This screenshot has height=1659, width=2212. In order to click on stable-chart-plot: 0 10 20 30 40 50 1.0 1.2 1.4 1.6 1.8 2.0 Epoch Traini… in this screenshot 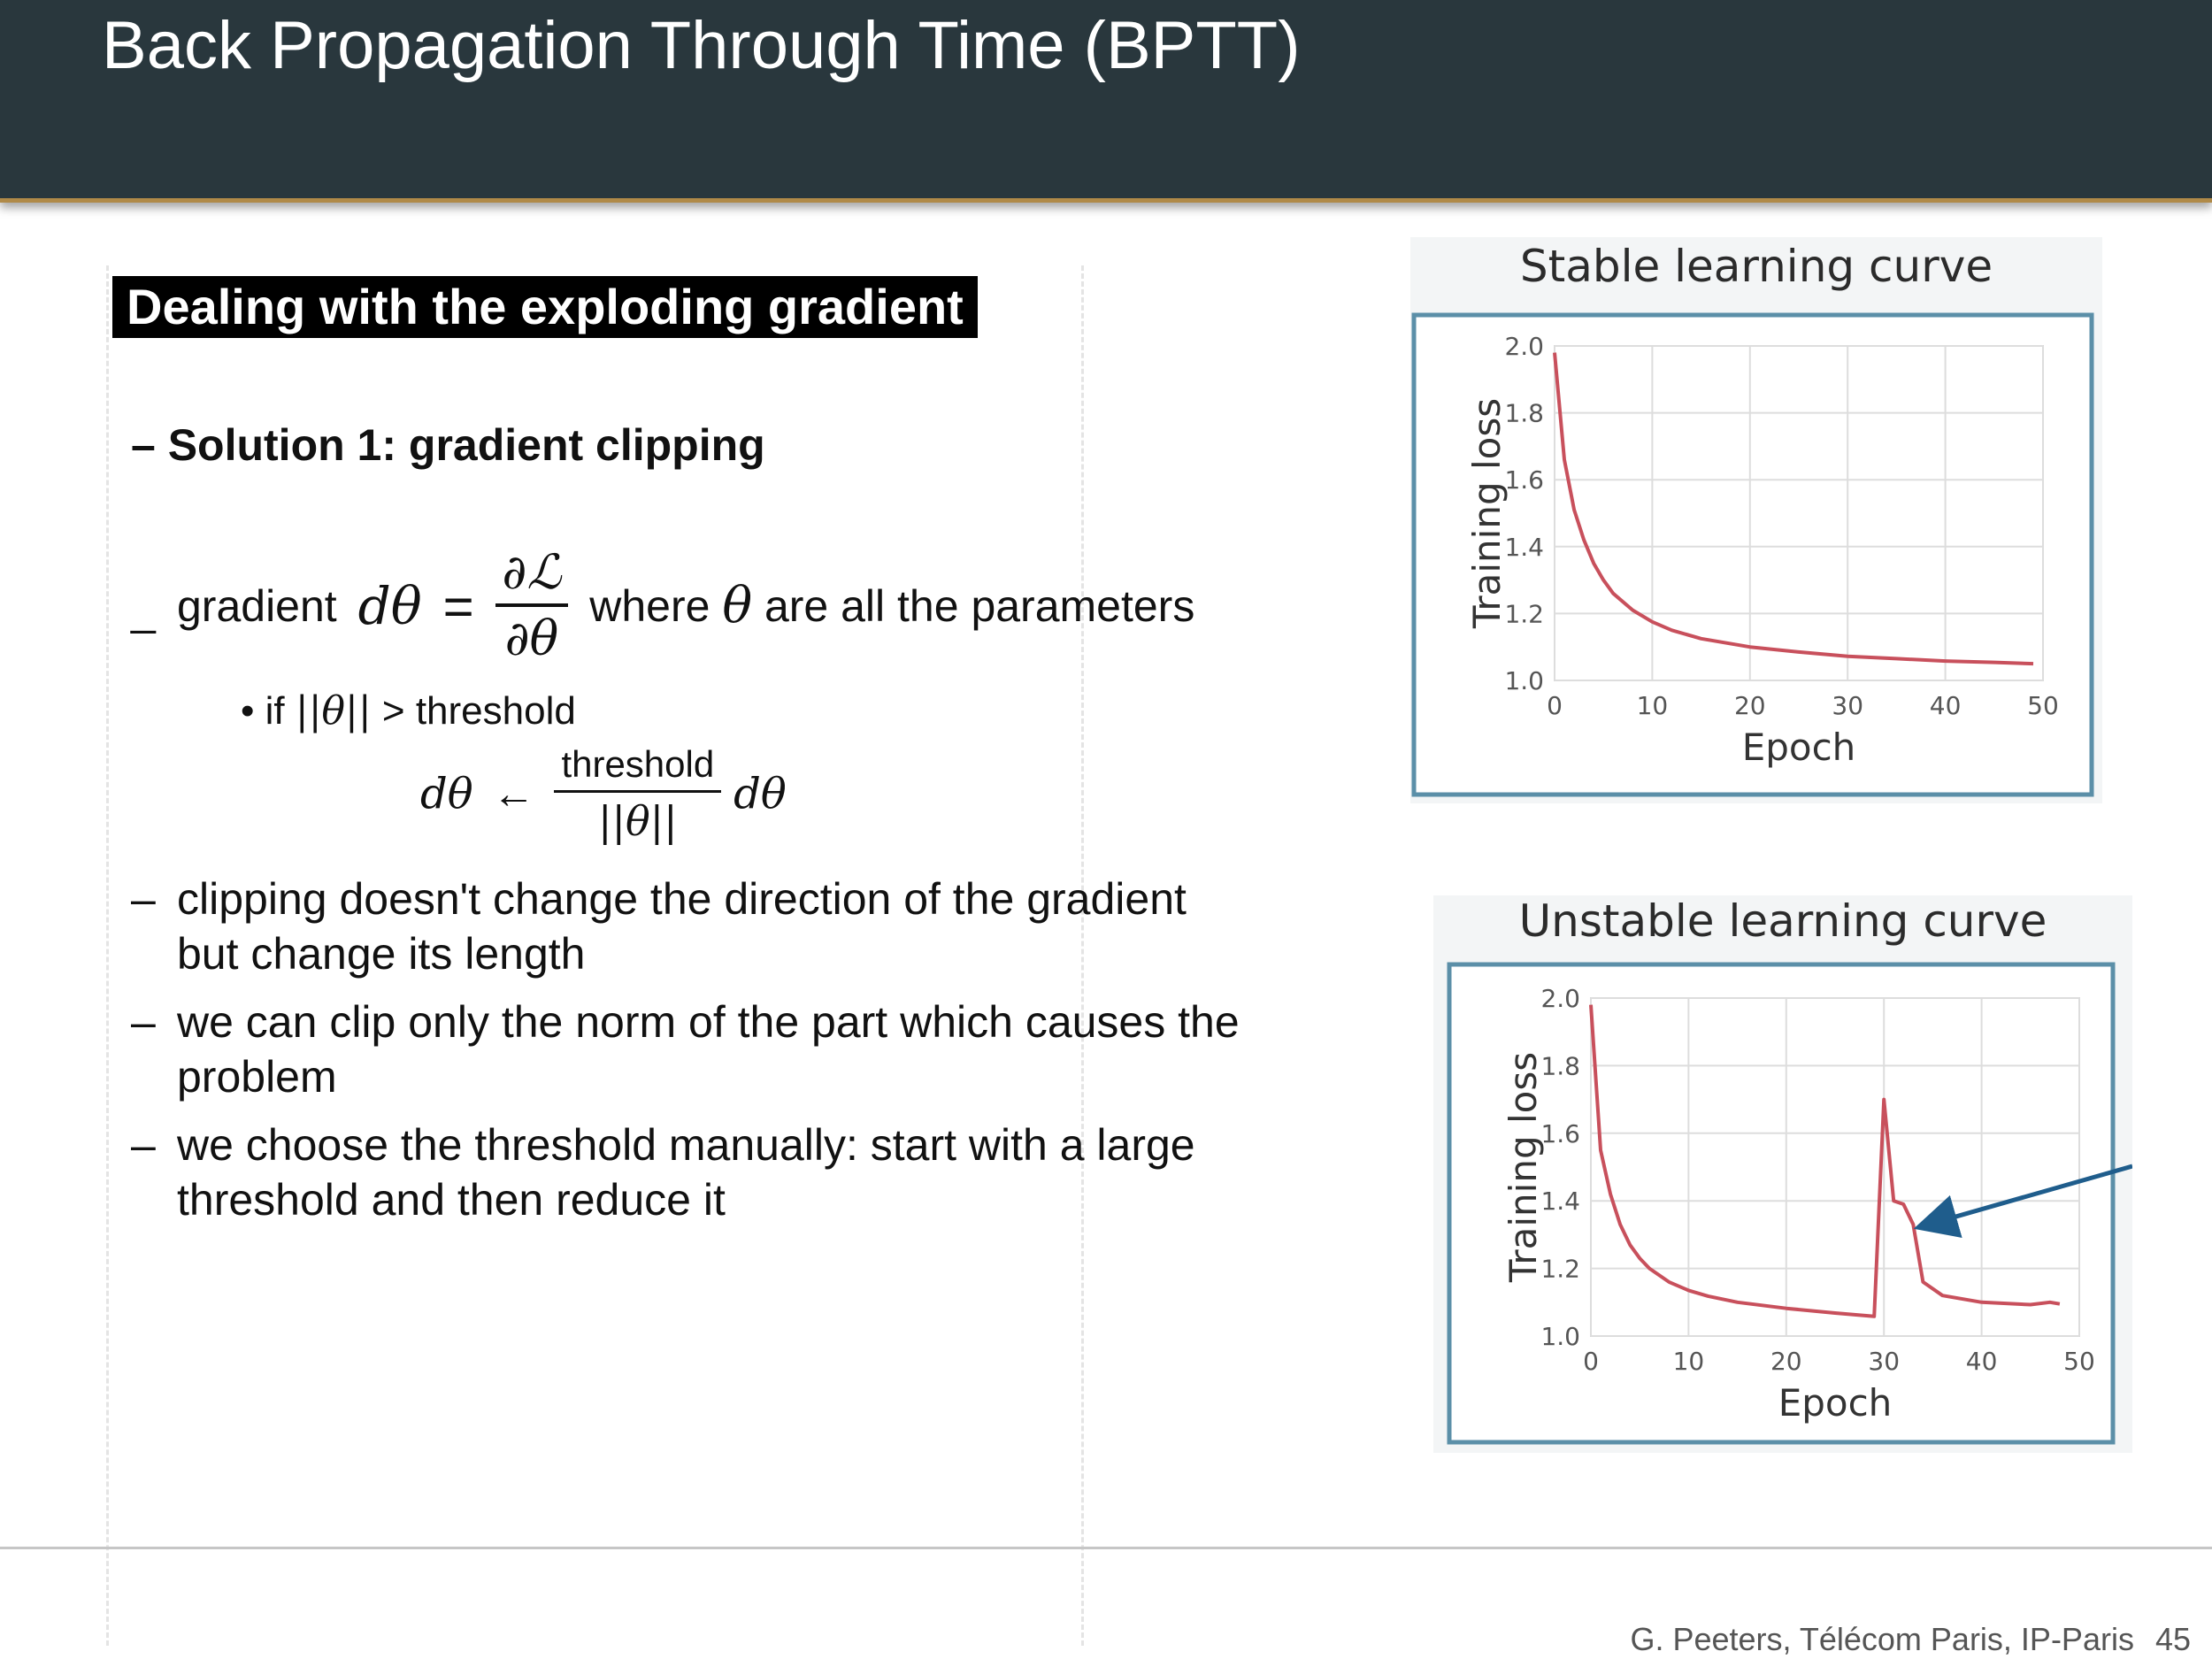, I will do `click(1753, 555)`.